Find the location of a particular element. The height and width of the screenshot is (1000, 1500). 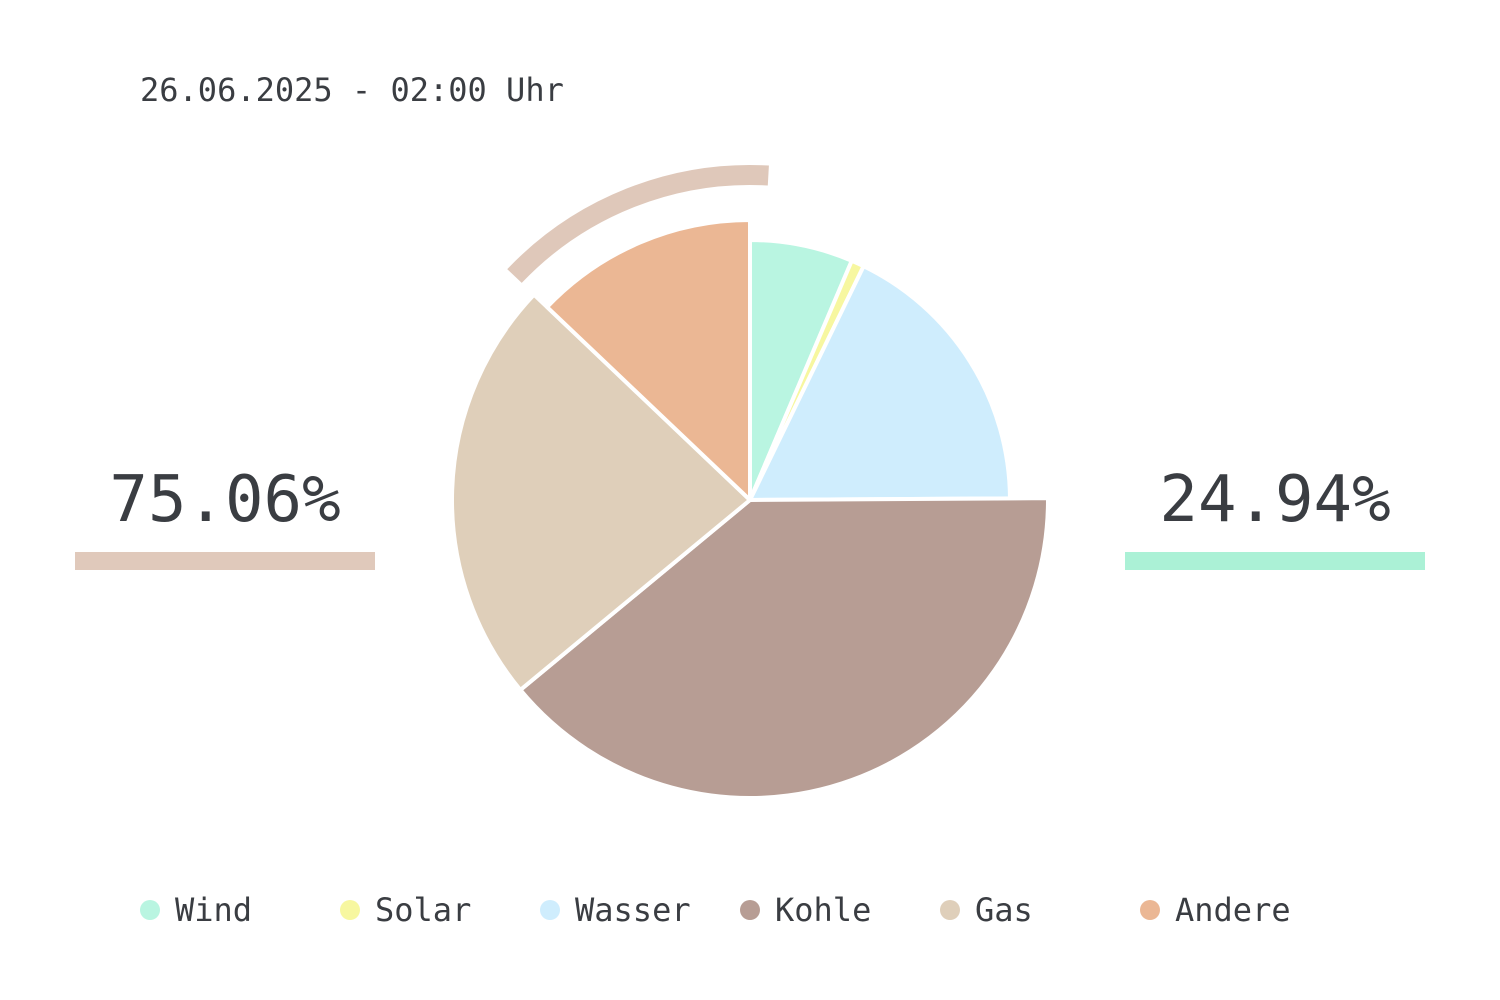

renewable-share: 24.94% is located at coordinates (1275, 516).